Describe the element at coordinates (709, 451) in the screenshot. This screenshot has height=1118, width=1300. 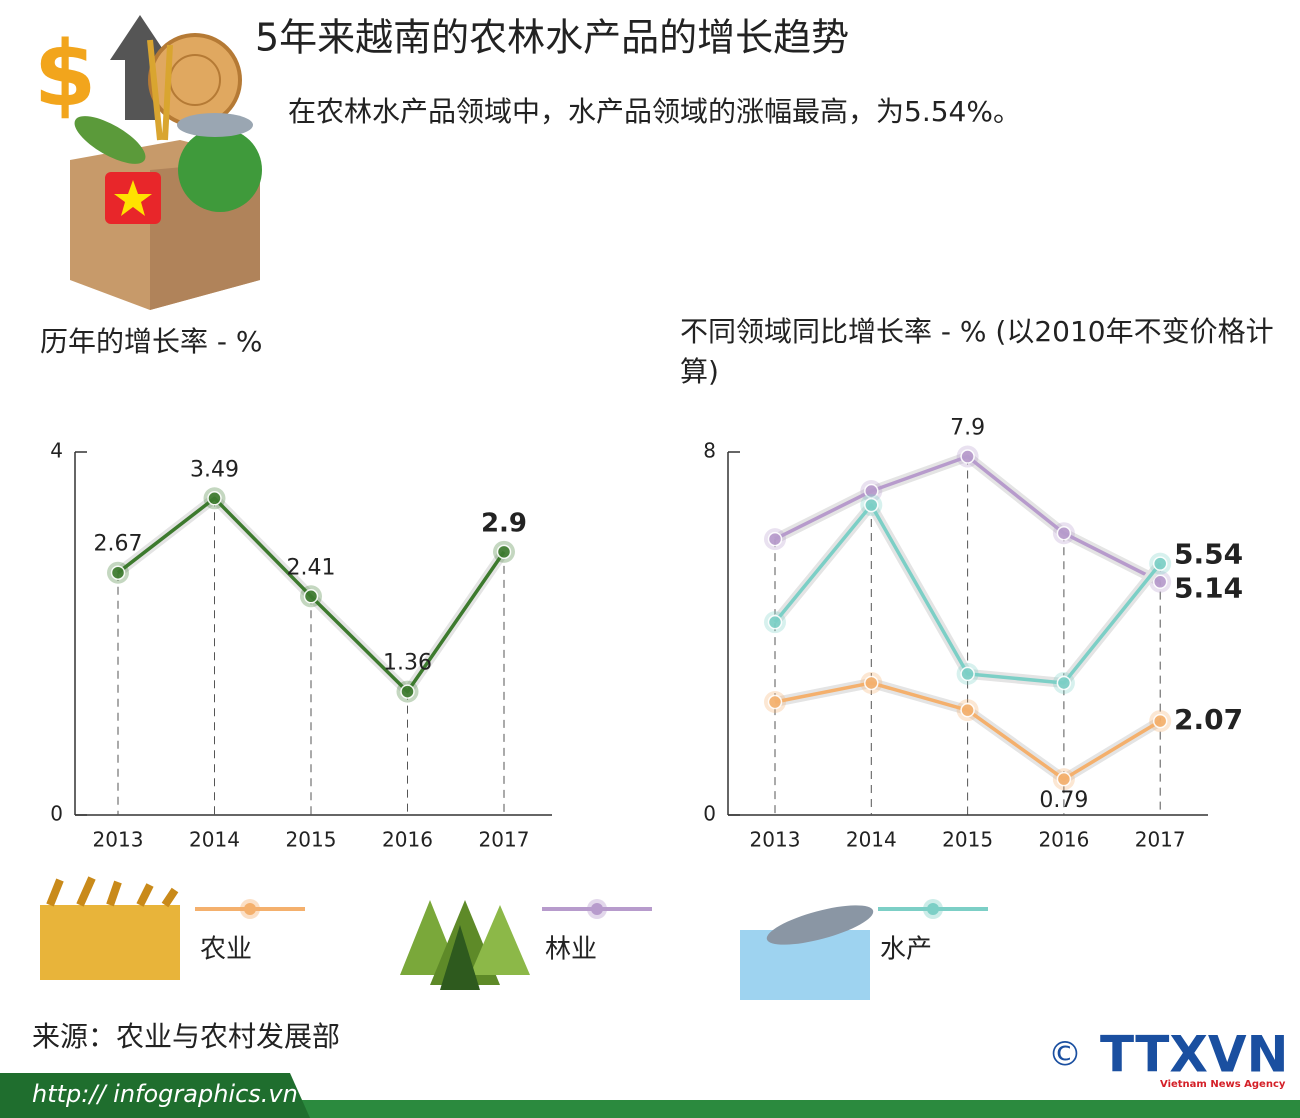
I see `y-tick-label: 8` at that location.